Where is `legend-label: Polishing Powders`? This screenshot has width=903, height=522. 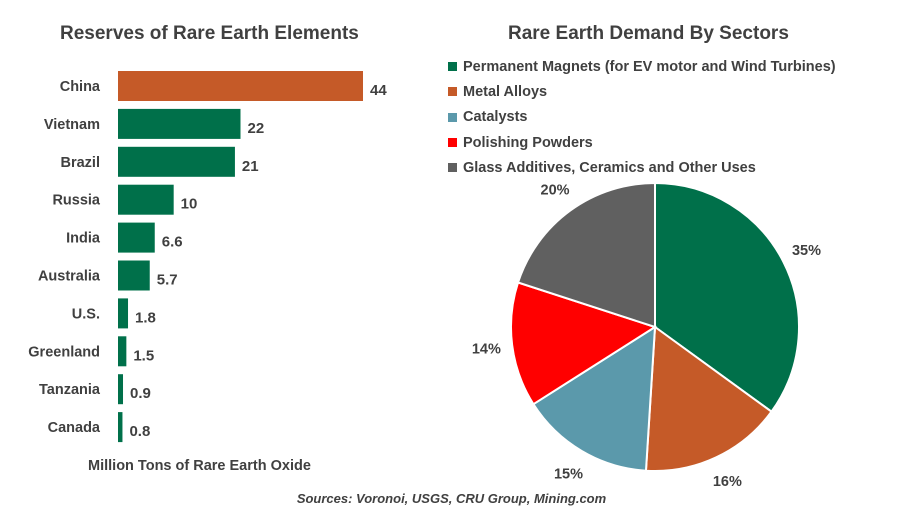
legend-label: Polishing Powders is located at coordinates (528, 142).